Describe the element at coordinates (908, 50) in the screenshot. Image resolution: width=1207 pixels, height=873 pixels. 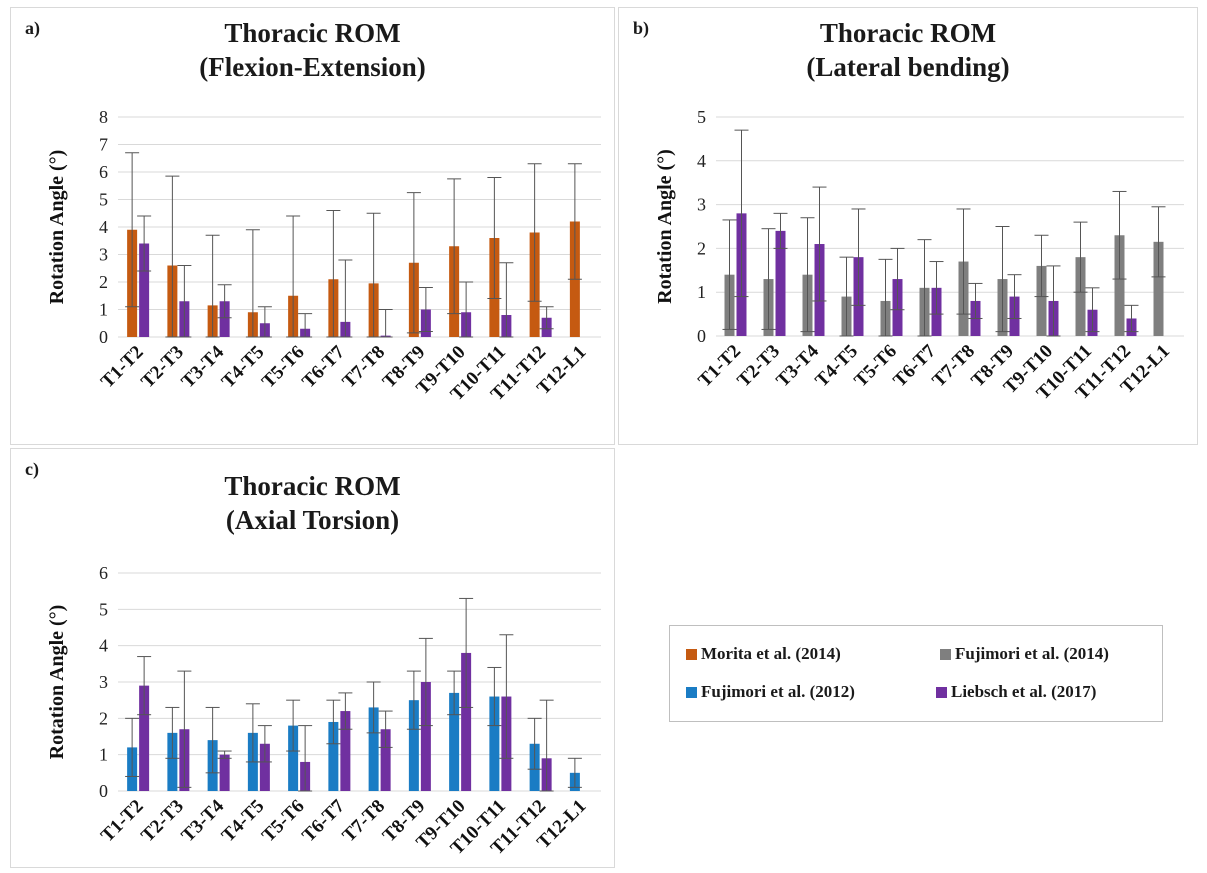
I see `chart-title: Thoracic ROM (Lateral bending)` at that location.